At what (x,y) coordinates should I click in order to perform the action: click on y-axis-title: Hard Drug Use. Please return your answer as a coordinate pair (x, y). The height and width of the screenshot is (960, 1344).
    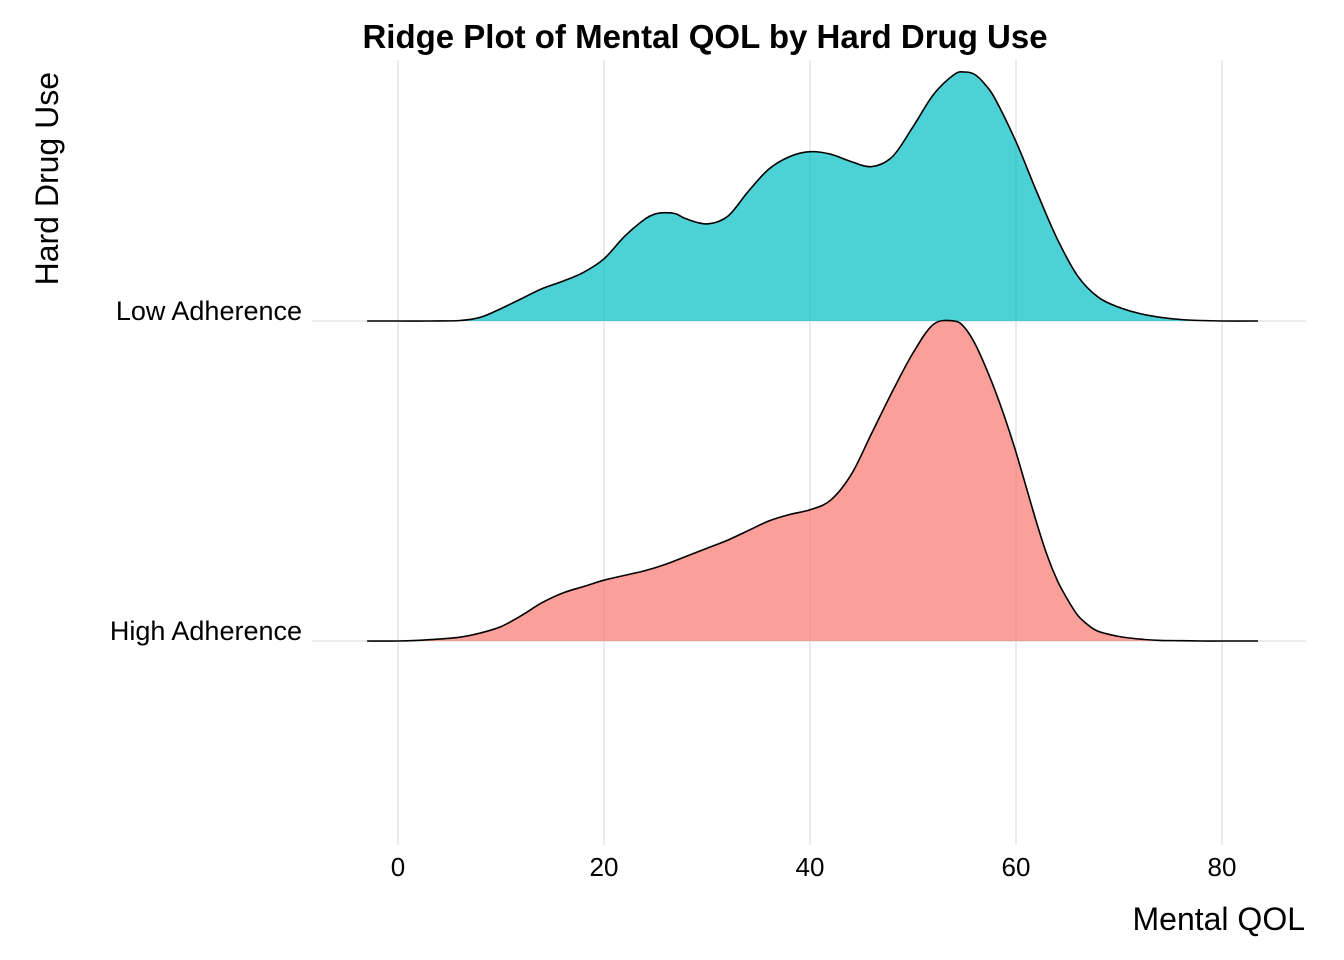
    Looking at the image, I should click on (47, 178).